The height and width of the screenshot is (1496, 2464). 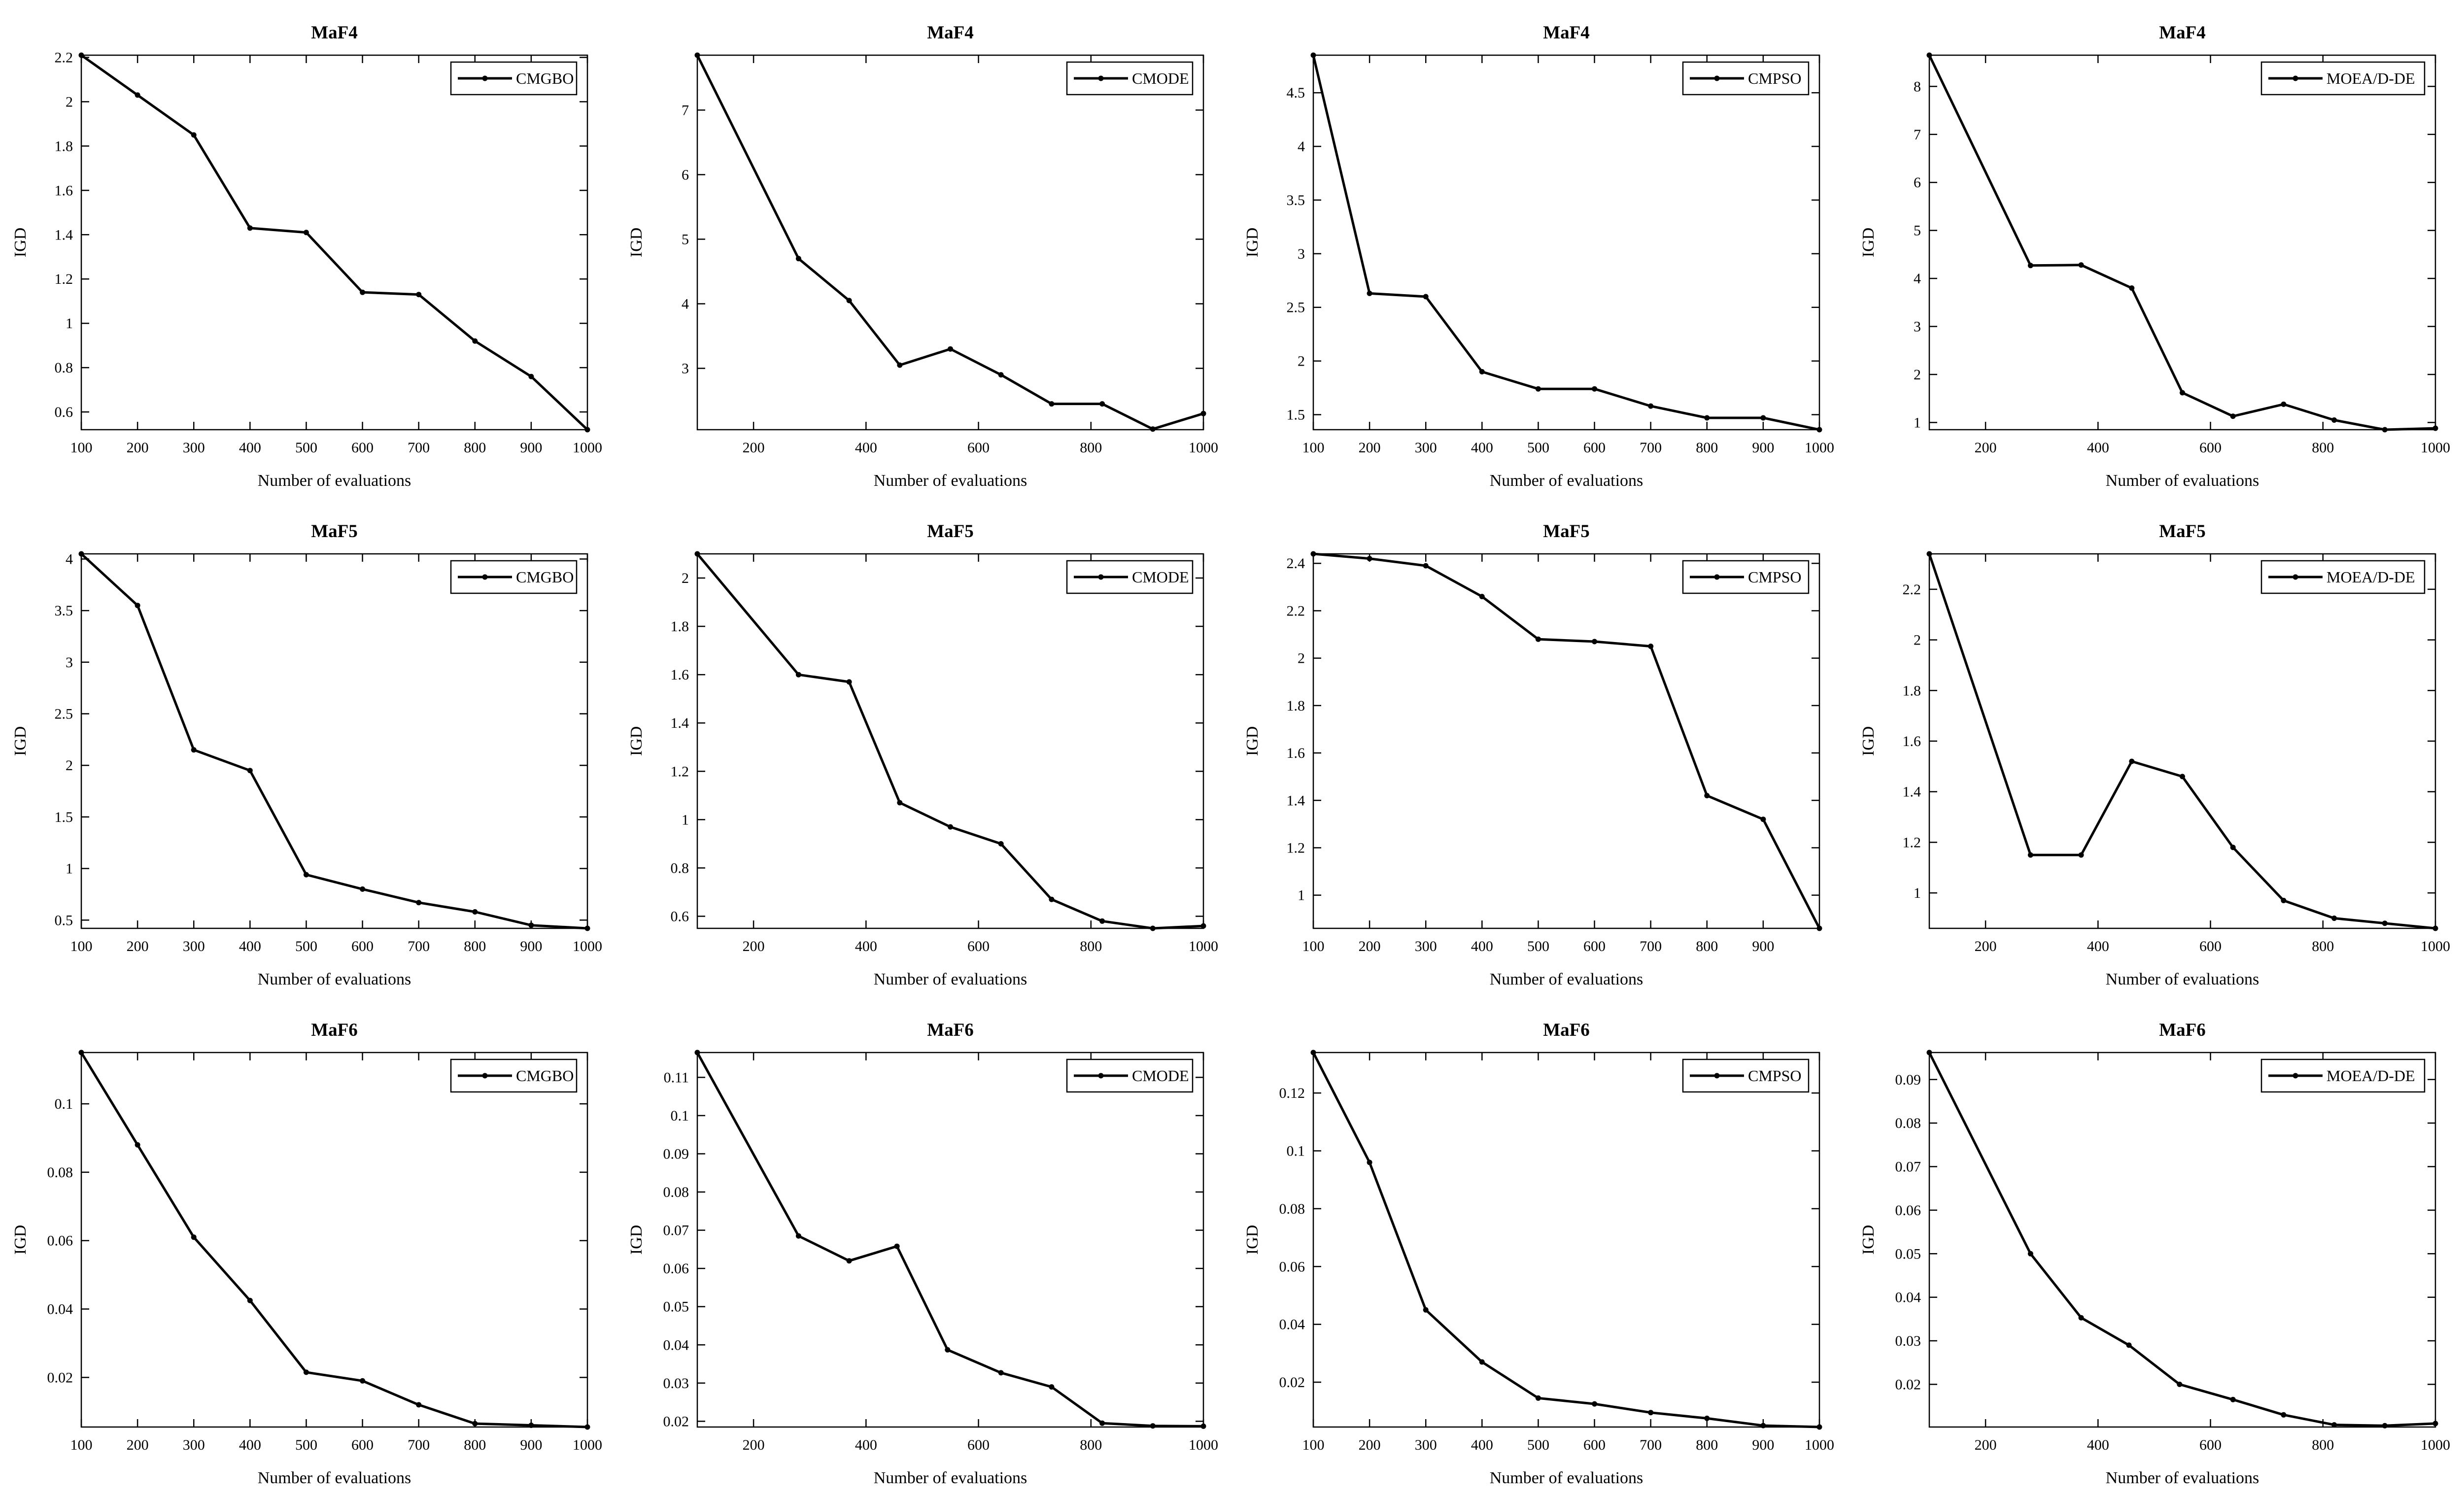 What do you see at coordinates (1301, 361) in the screenshot?
I see `y-tick-label: 2` at bounding box center [1301, 361].